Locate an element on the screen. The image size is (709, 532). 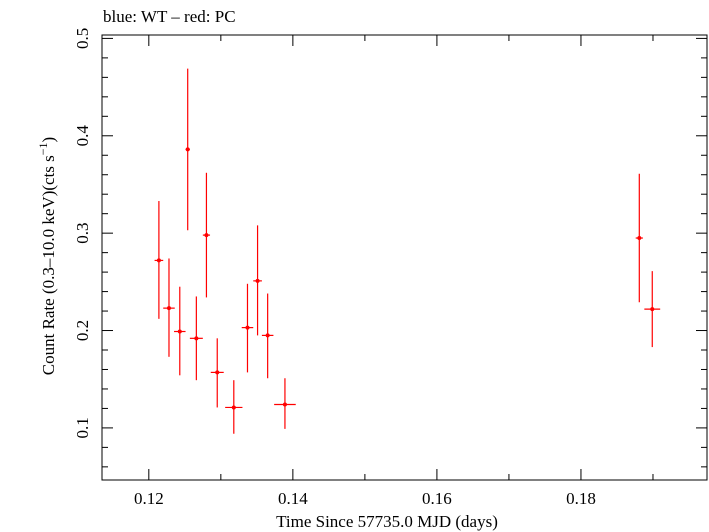
x-tick-label: 0.12 is located at coordinates (149, 498).